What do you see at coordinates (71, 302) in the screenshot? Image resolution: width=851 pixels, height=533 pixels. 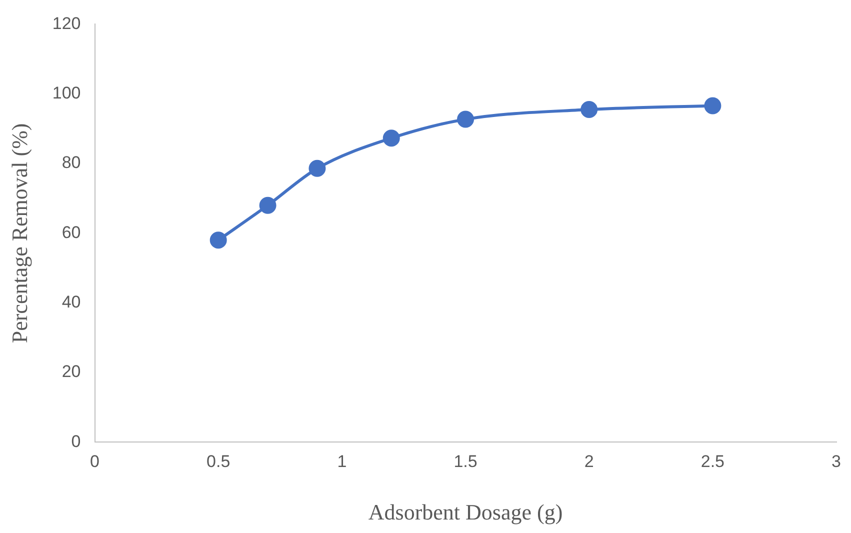 I see `y-tick-label: 40` at bounding box center [71, 302].